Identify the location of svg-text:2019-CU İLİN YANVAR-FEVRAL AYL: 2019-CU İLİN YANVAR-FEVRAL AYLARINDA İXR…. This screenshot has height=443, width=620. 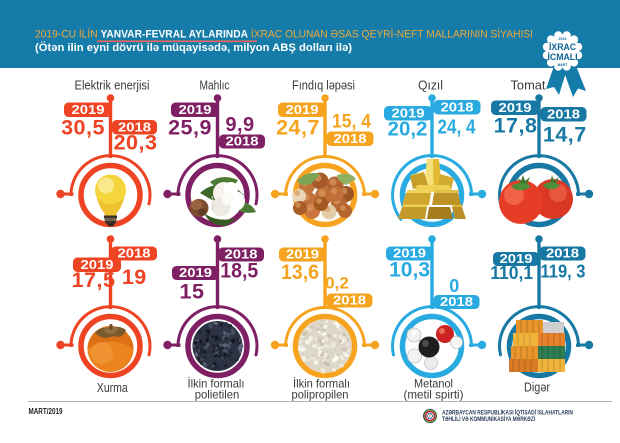
(284, 34).